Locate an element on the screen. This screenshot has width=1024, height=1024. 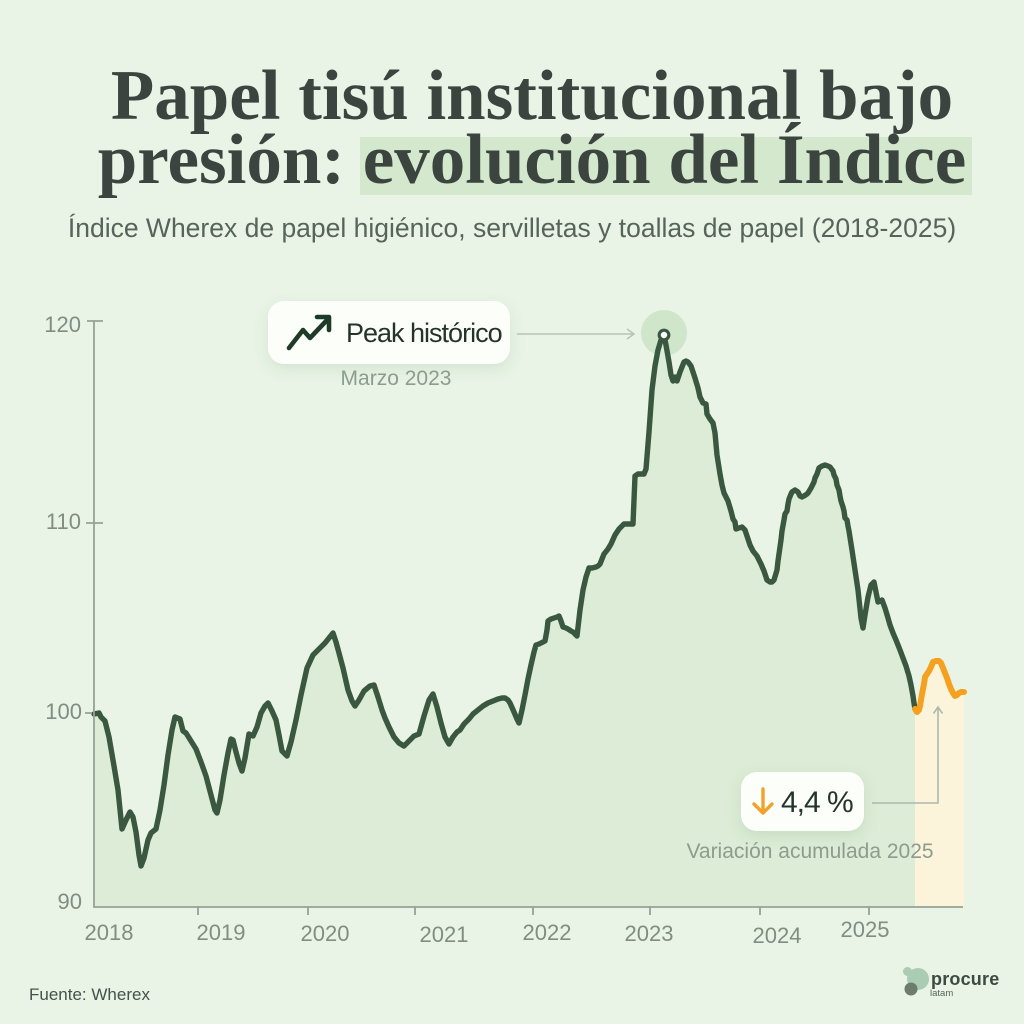
svg-text: 2018 is located at coordinates (109, 932).